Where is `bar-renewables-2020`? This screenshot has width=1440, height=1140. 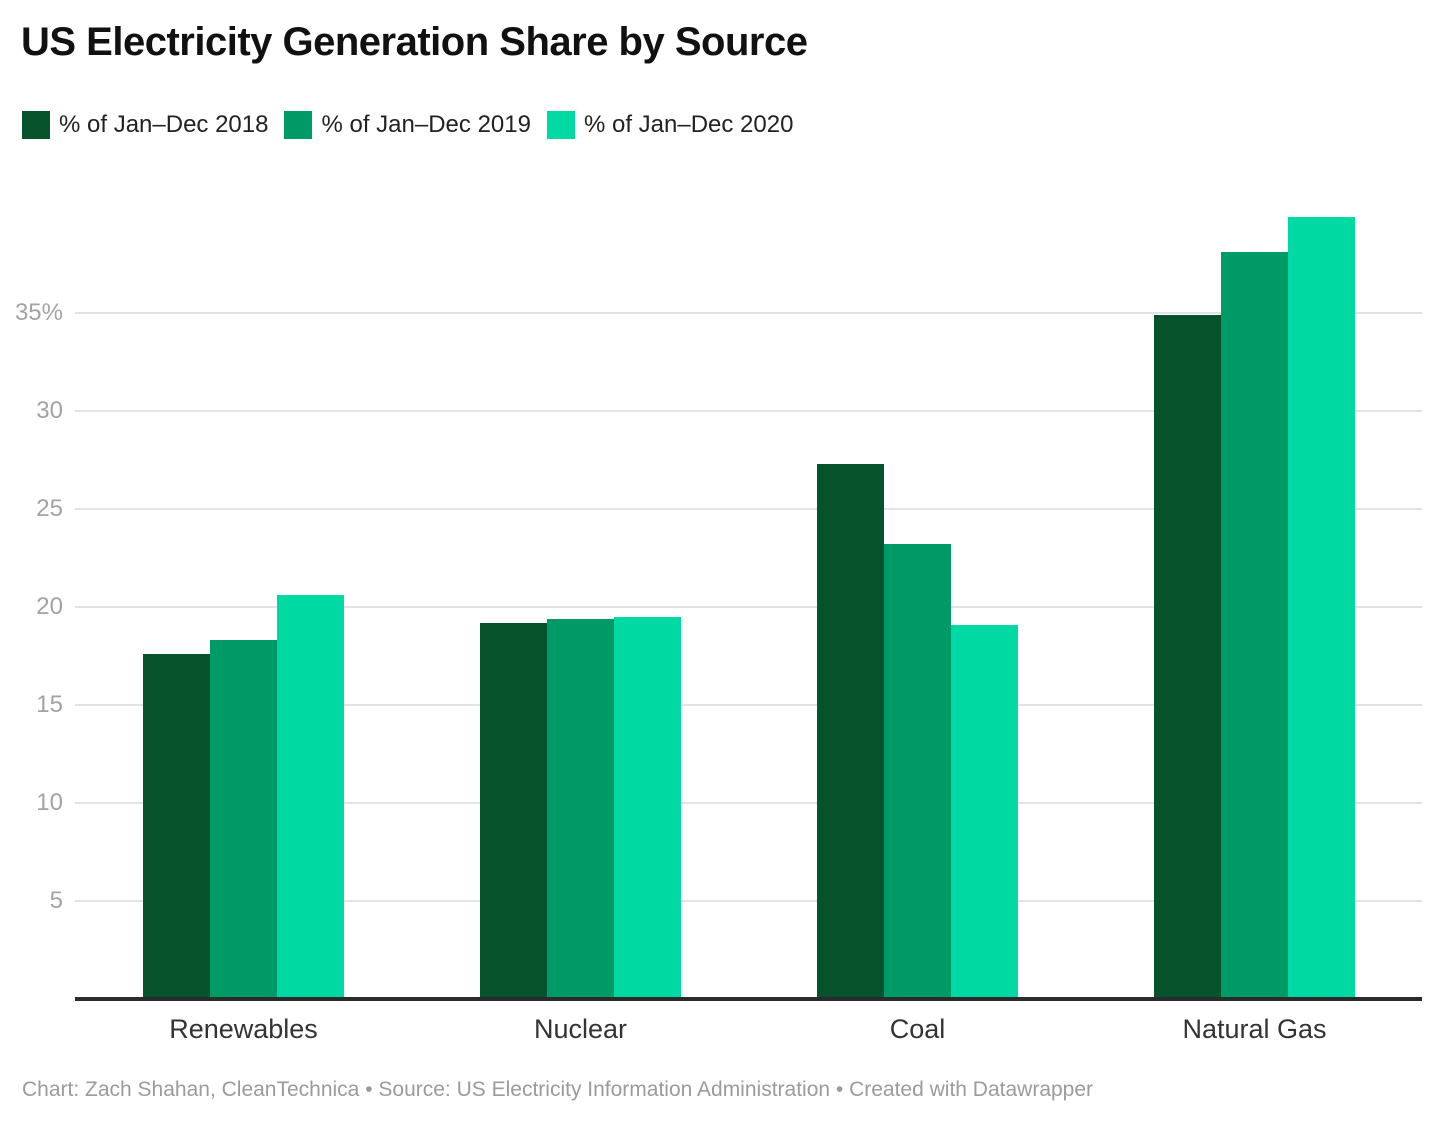
bar-renewables-2020 is located at coordinates (310, 797).